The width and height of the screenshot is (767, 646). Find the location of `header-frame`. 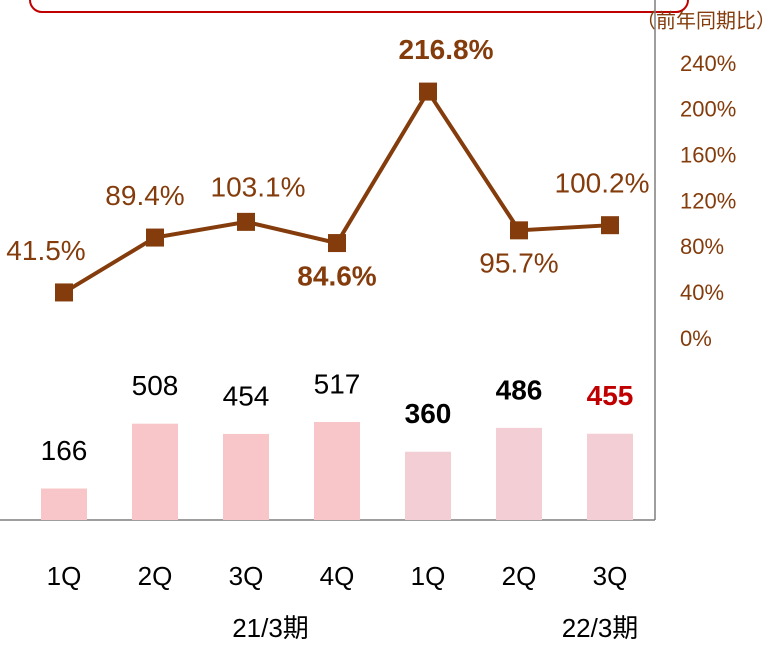

header-frame is located at coordinates (359, 6).